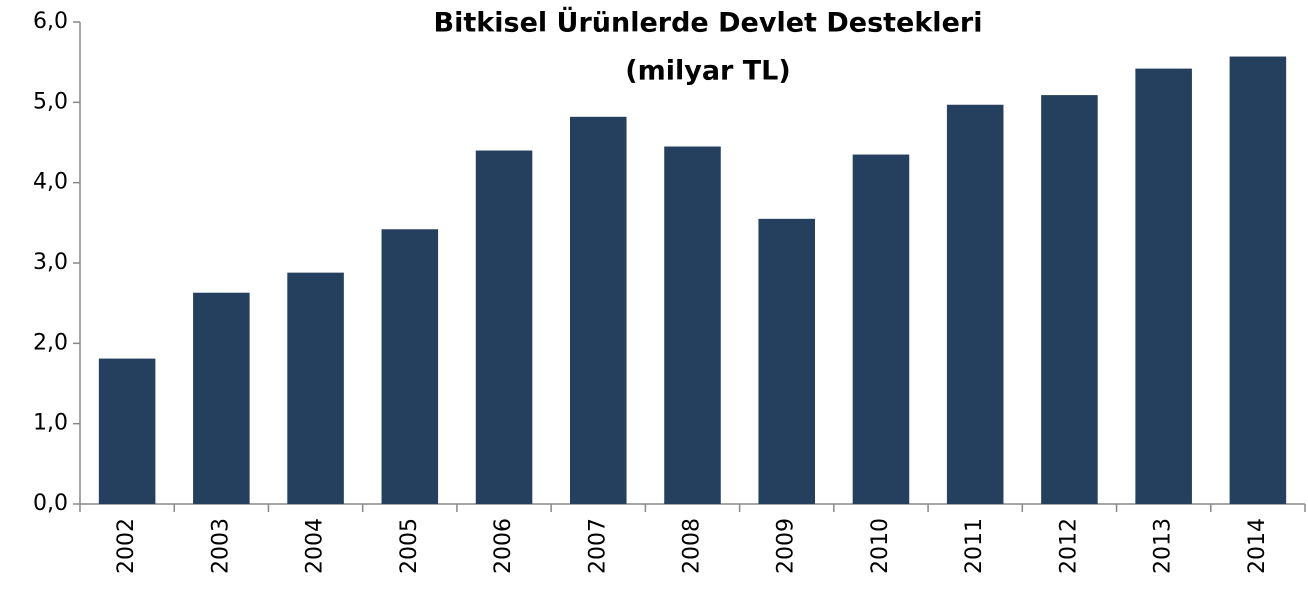 Image resolution: width=1308 pixels, height=595 pixels. What do you see at coordinates (315, 546) in the screenshot?
I see `x-tick-label: 2004` at bounding box center [315, 546].